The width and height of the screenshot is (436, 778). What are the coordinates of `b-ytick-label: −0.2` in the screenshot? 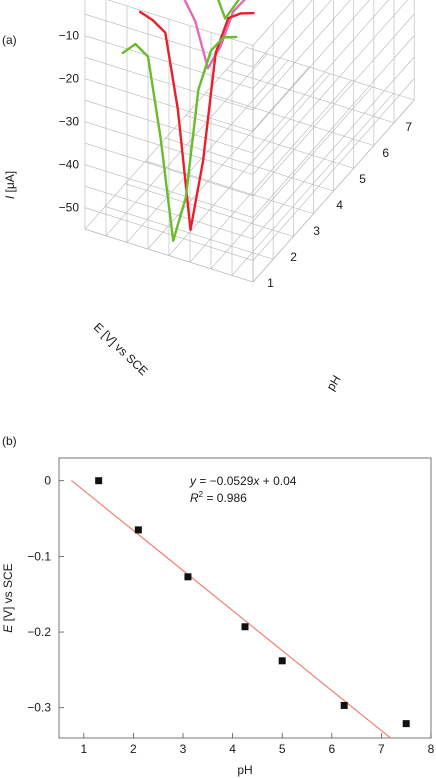 It's located at (39, 632).